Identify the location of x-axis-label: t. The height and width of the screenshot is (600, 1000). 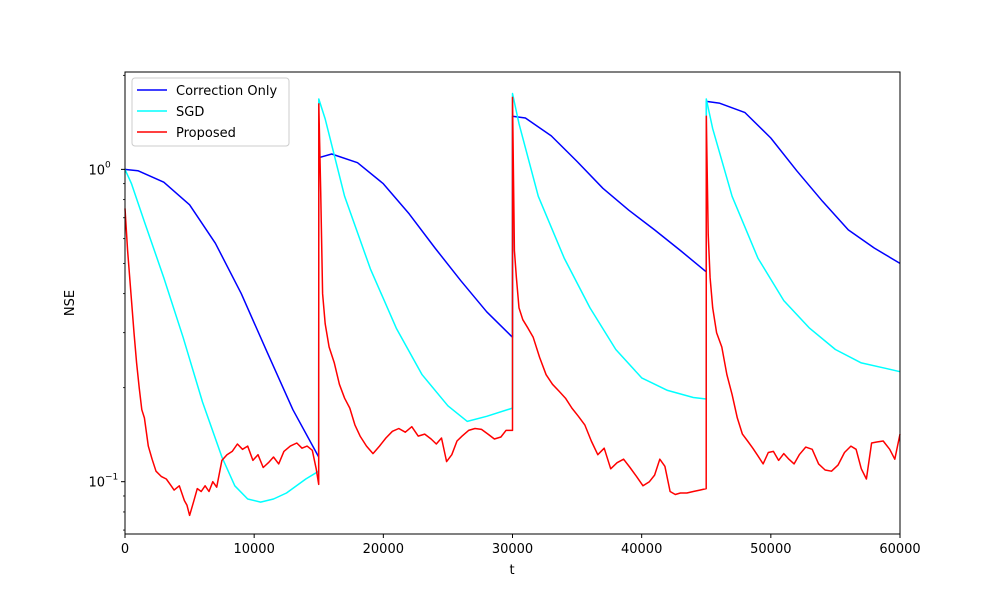
(511, 570).